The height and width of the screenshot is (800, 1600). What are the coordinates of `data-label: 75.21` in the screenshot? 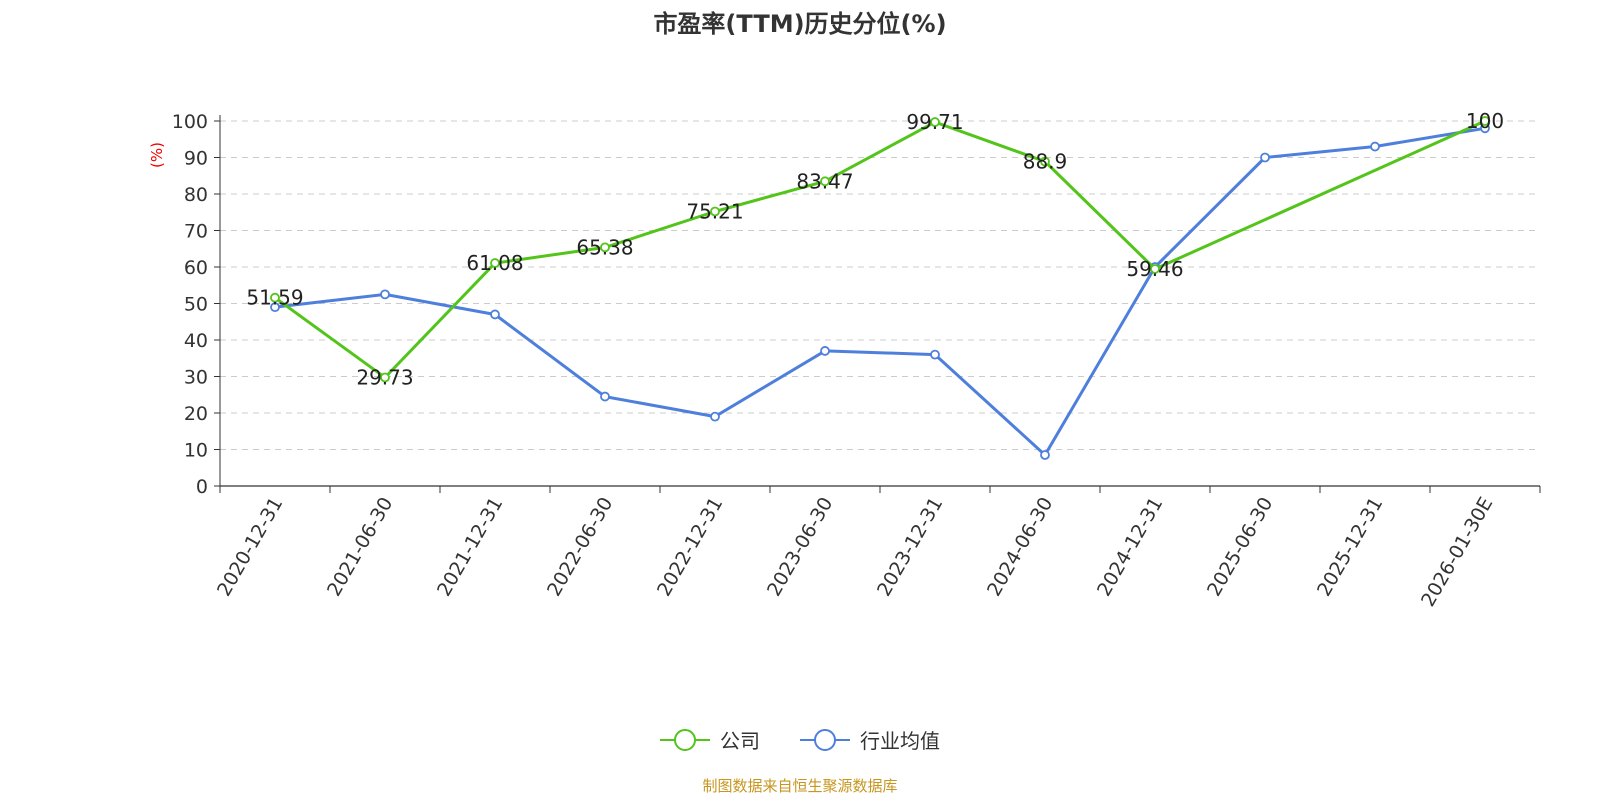 It's located at (714, 211).